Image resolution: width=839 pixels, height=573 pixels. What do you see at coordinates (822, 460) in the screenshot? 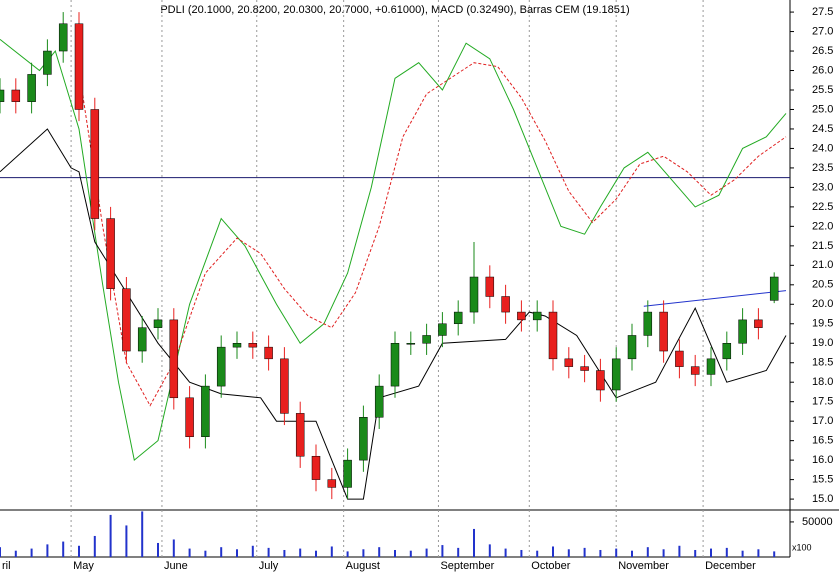
I see `y-tick-label: 16.0` at bounding box center [822, 460].